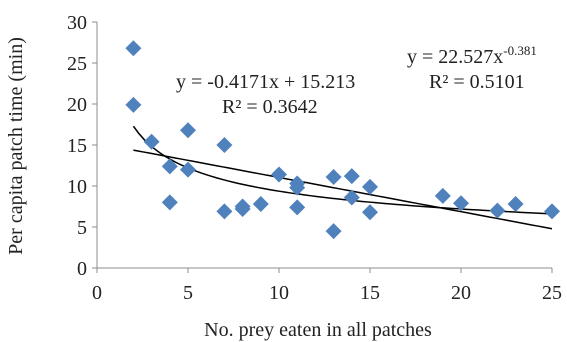 The image size is (567, 342). Describe the element at coordinates (477, 82) in the screenshot. I see `power-r2-label: R² = 0.5101` at that location.